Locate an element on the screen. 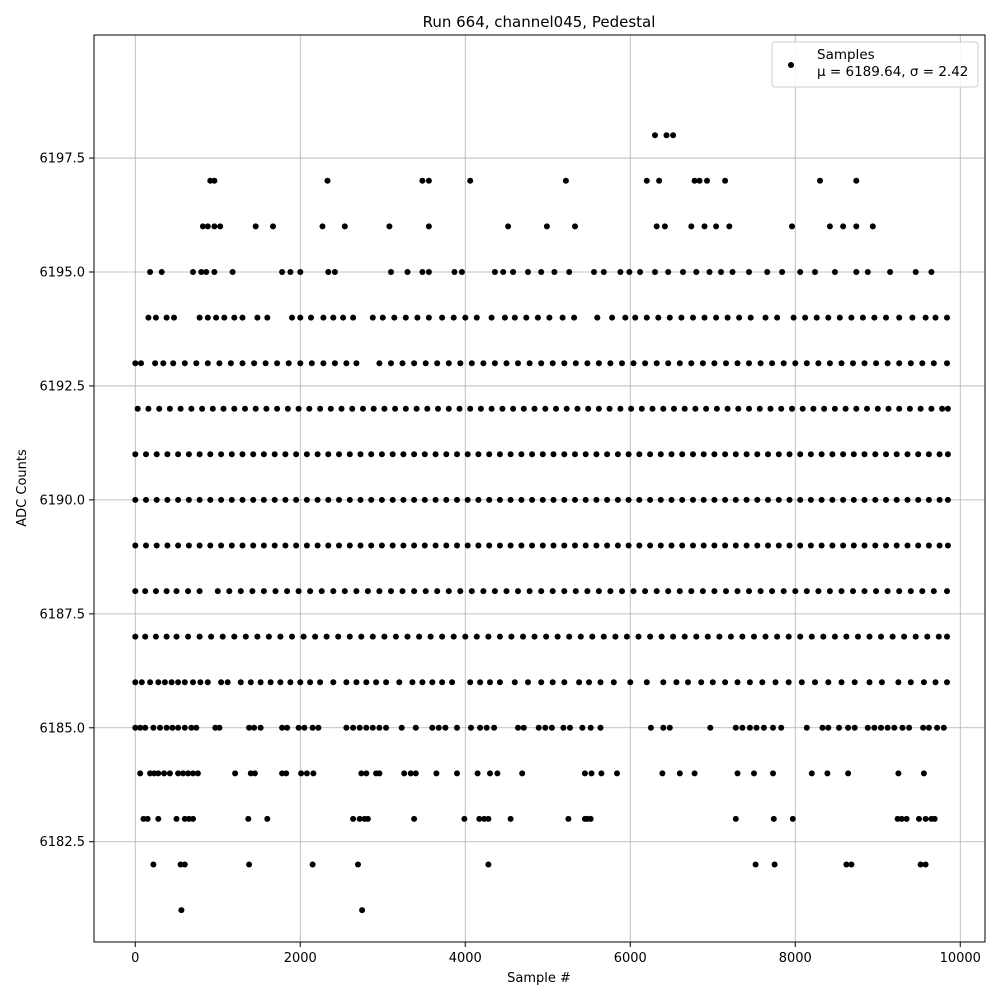 The image size is (1000, 1000). x-tick-label: 2000 is located at coordinates (300, 958).